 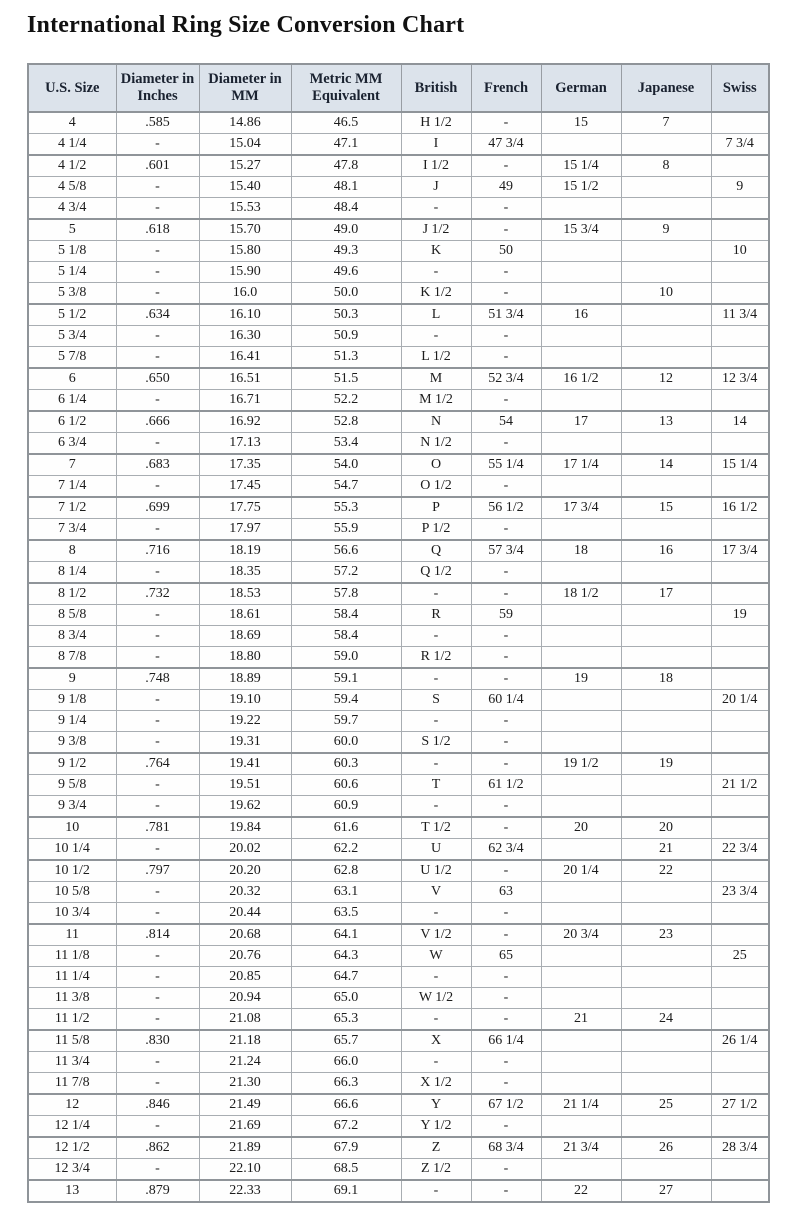 What do you see at coordinates (346, 1040) in the screenshot?
I see `table-cell: 65.7` at bounding box center [346, 1040].